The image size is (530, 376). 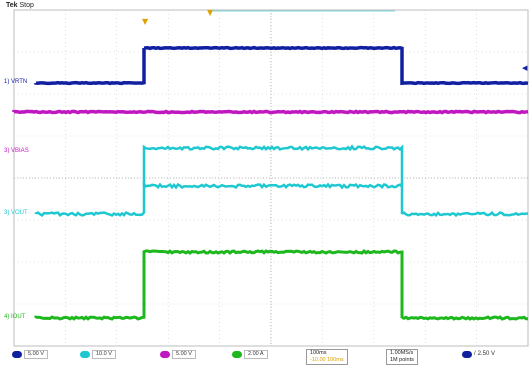 I want to click on ch1-label: 1) VRTN, so click(x=15, y=82).